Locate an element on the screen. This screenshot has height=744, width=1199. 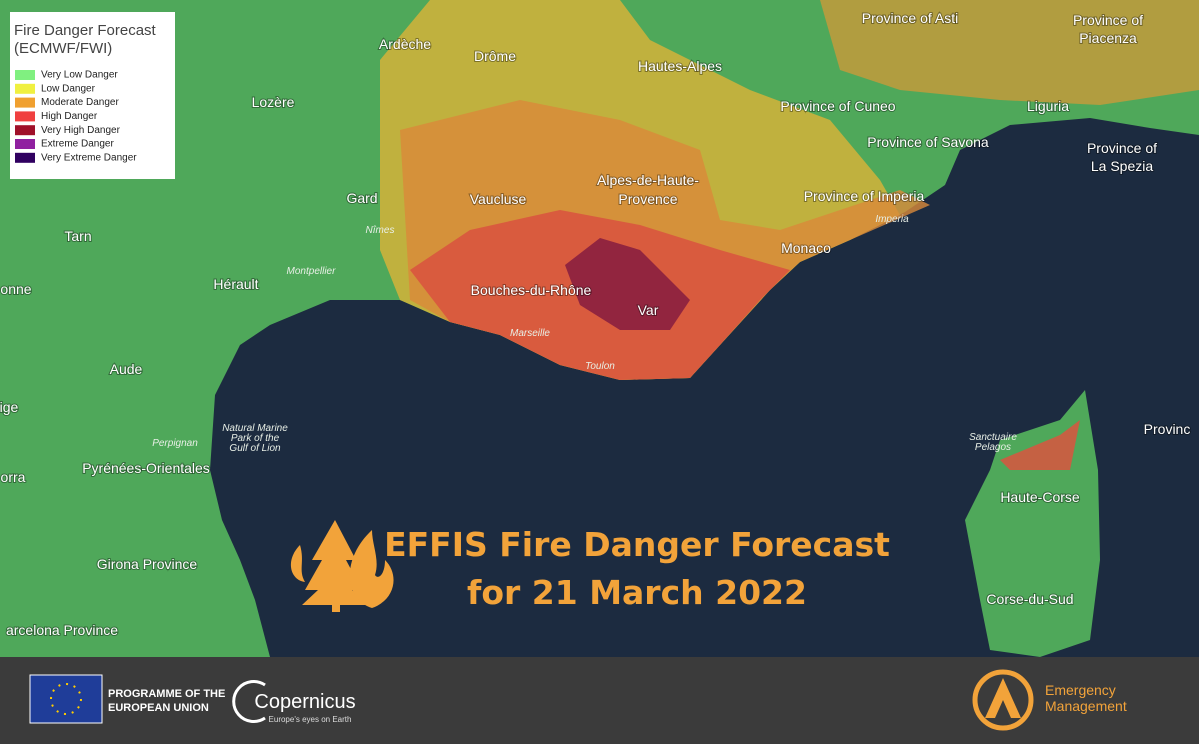
copernicus-tagline: Europe's eyes on Earth is located at coordinates (310, 719).